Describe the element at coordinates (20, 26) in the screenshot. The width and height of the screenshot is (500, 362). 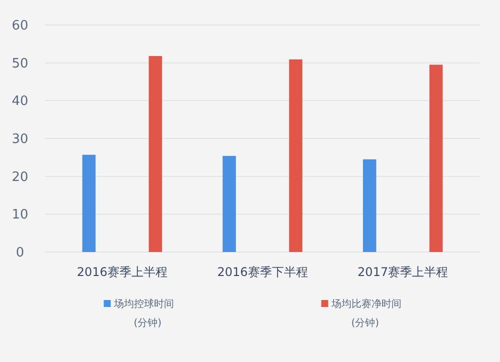
I see `y-tick-label: 60` at that location.